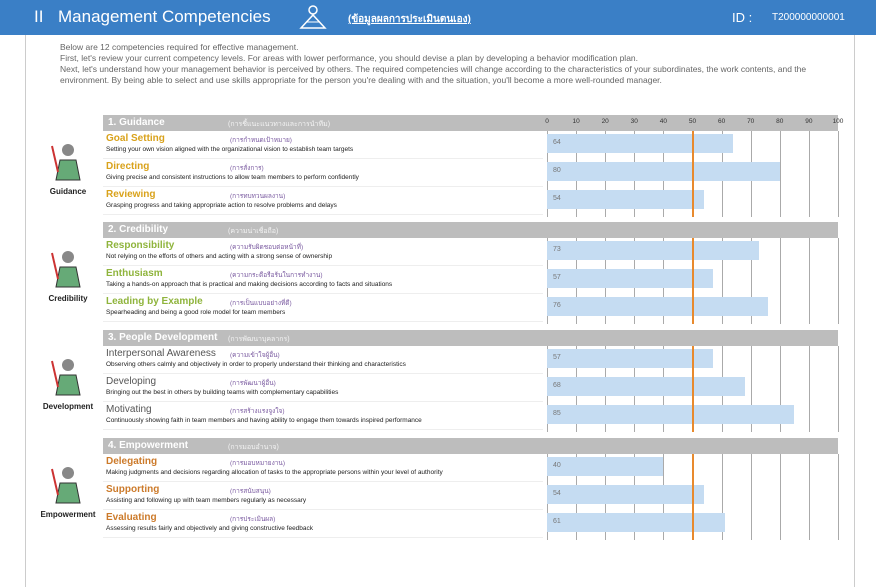 The image size is (876, 587). I want to click on tick-label: 50, so click(692, 121).